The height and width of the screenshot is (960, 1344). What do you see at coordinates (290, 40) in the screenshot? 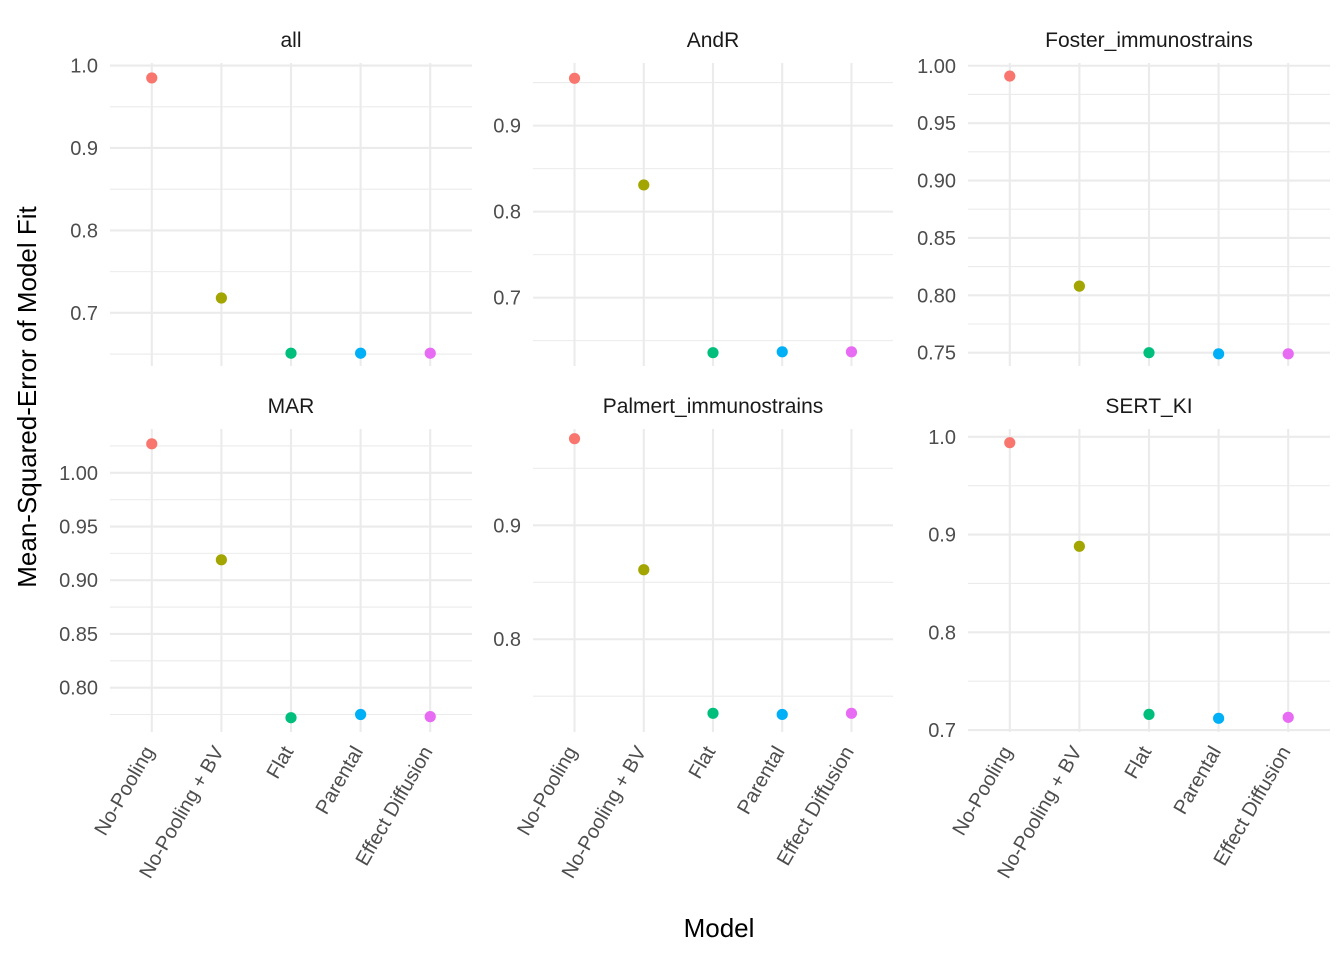
I see `facet-title: all` at bounding box center [290, 40].